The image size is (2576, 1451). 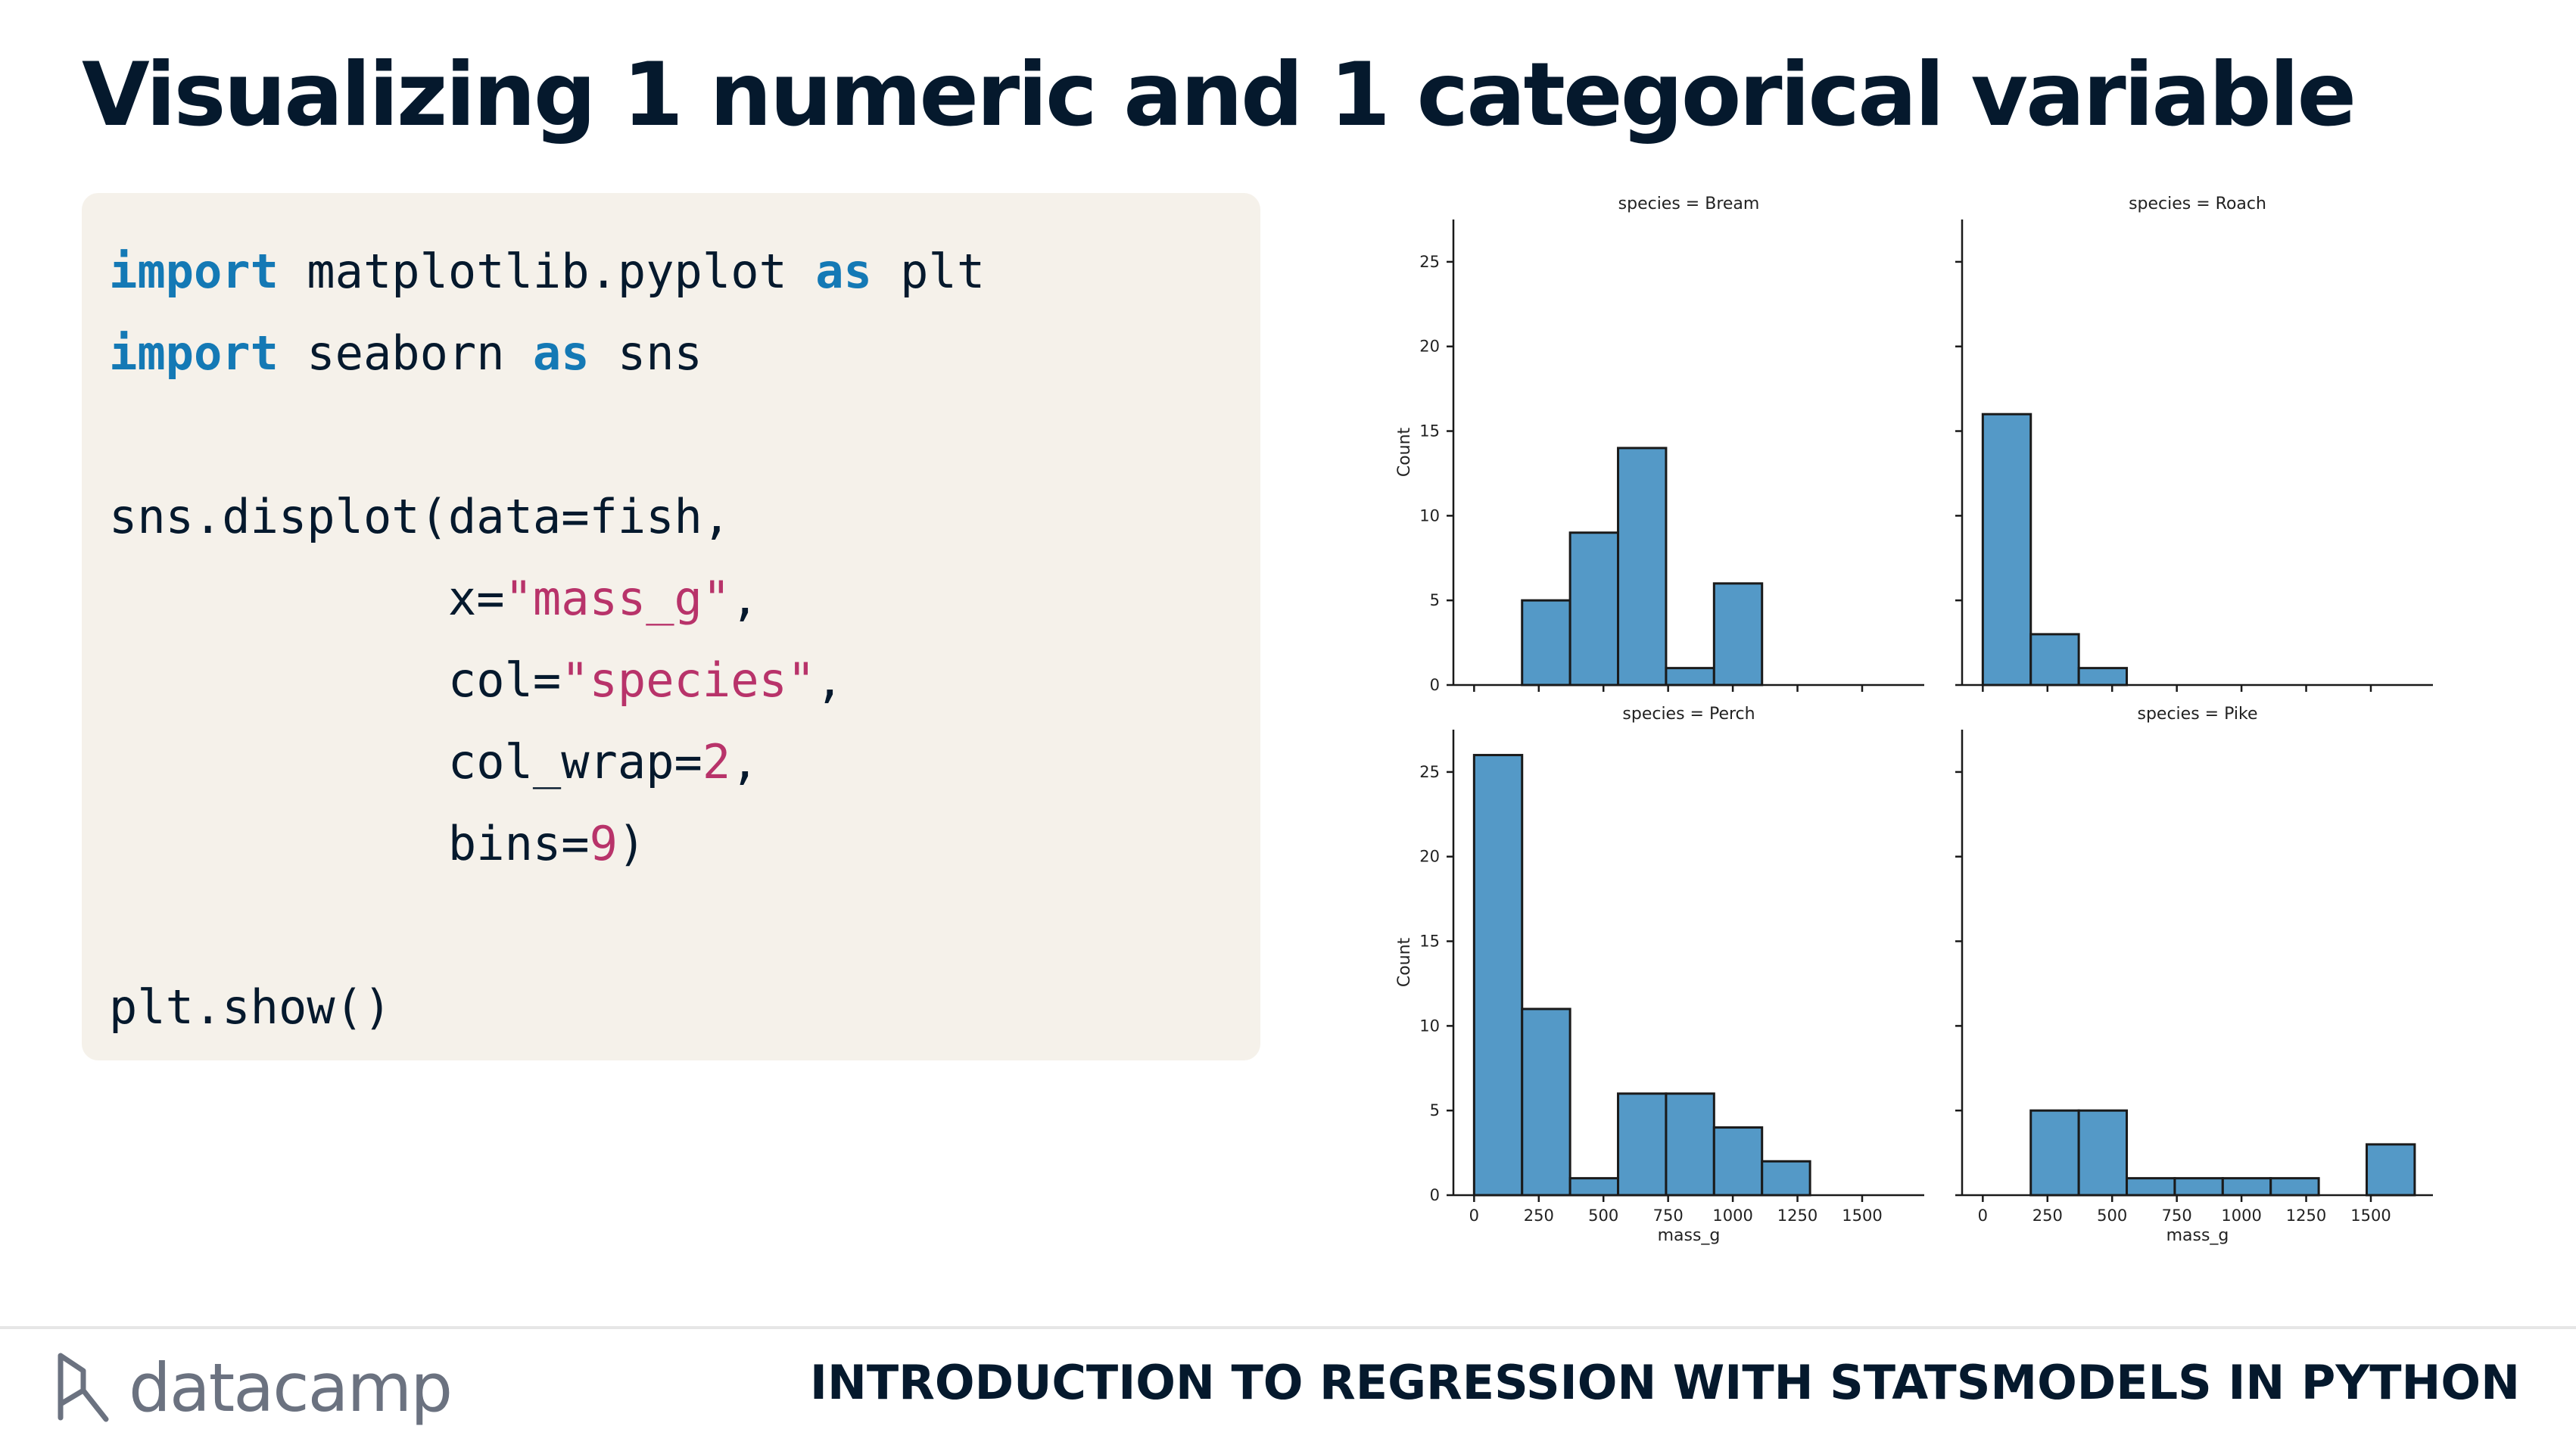 I want to click on datacamp-wordmark: datacamp, so click(x=291, y=1388).